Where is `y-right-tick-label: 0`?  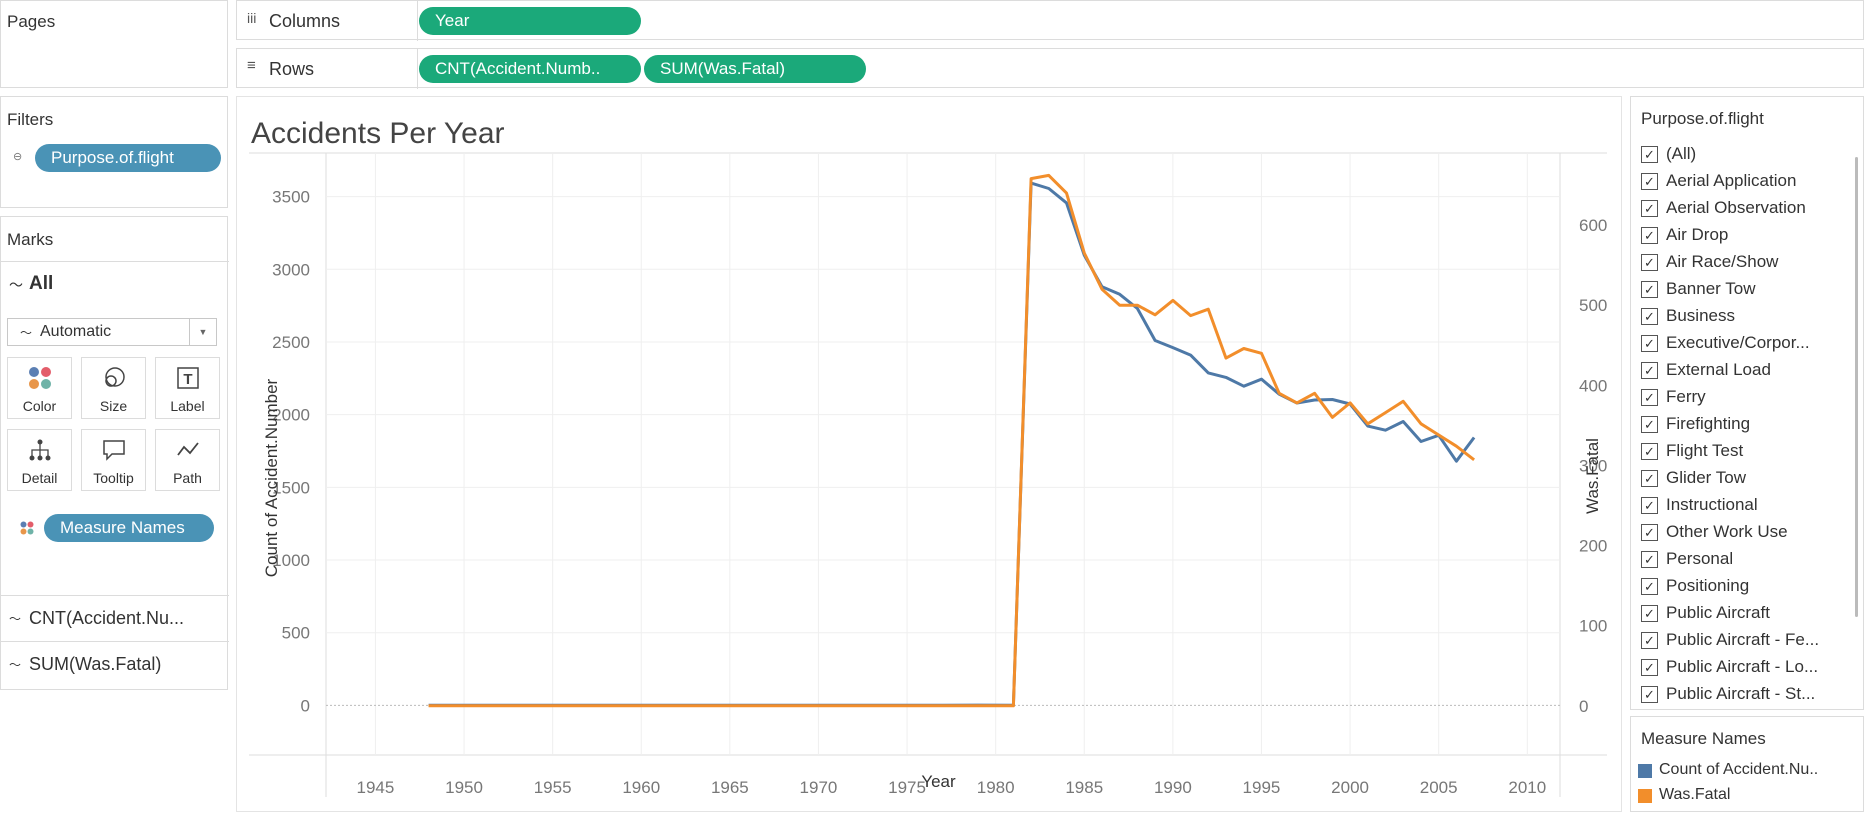 y-right-tick-label: 0 is located at coordinates (1583, 706).